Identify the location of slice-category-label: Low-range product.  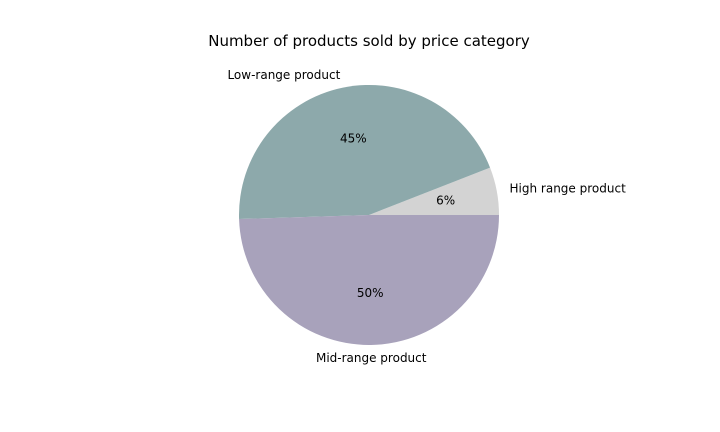
(283, 75).